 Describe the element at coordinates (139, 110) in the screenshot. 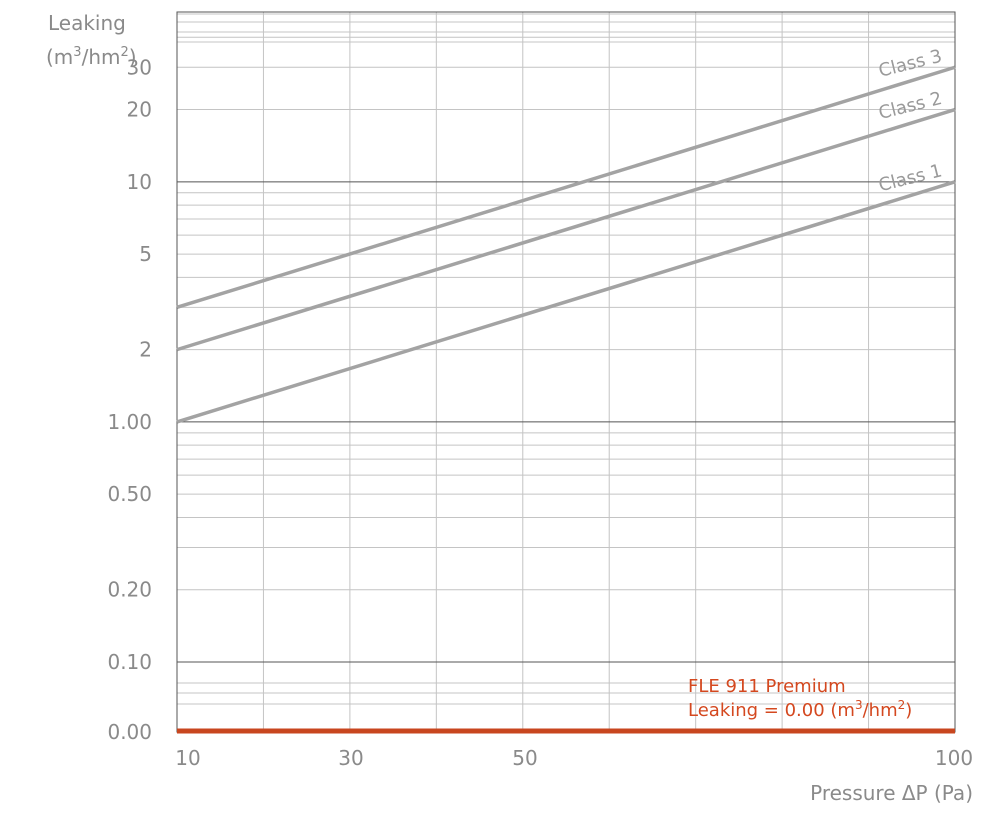

I see `y-tick-label: 20` at that location.